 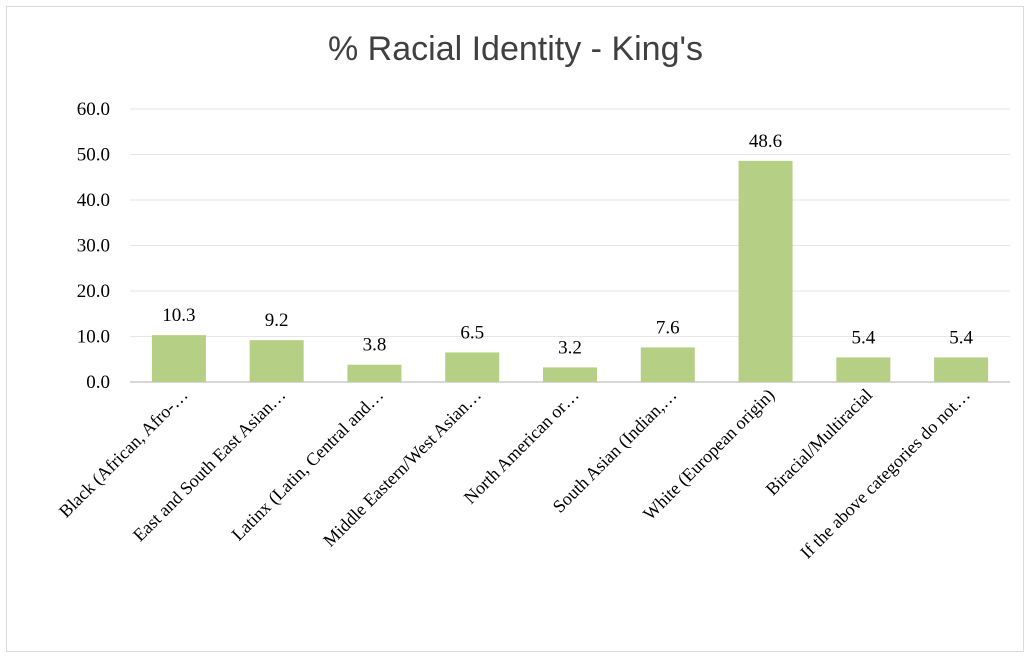 What do you see at coordinates (472, 332) in the screenshot?
I see `data-label: 6.5` at bounding box center [472, 332].